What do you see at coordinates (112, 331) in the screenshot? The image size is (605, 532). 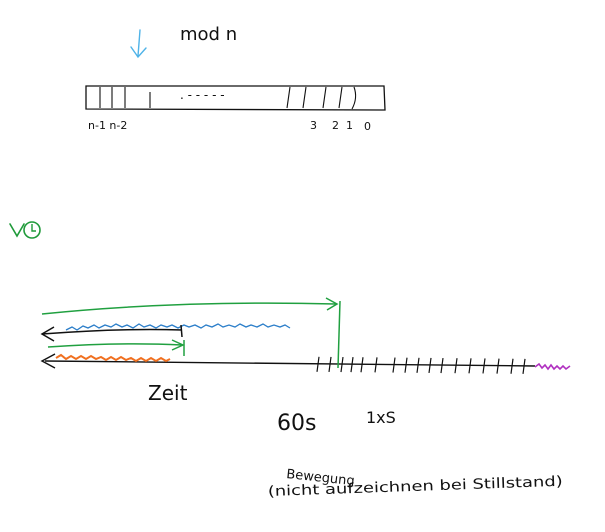 I see `black-arrow` at bounding box center [112, 331].